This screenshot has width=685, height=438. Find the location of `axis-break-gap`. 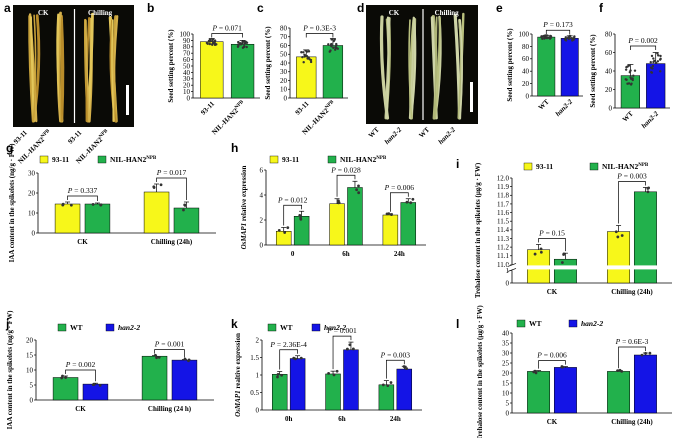

axis-break-gap is located at coordinates (590, 267).